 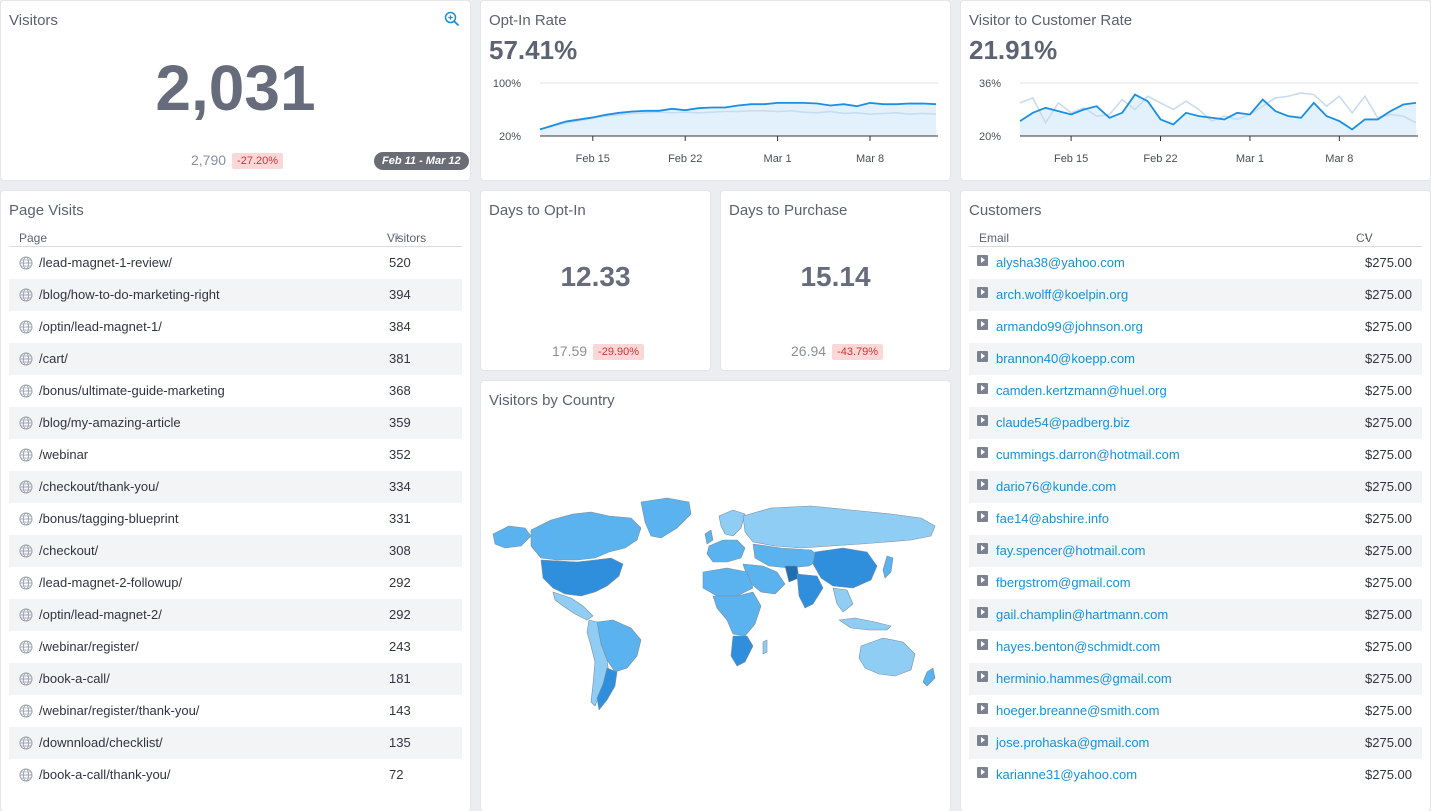 What do you see at coordinates (235, 711) in the screenshot?
I see `table-row: /webinar/register/thank-you/143` at bounding box center [235, 711].